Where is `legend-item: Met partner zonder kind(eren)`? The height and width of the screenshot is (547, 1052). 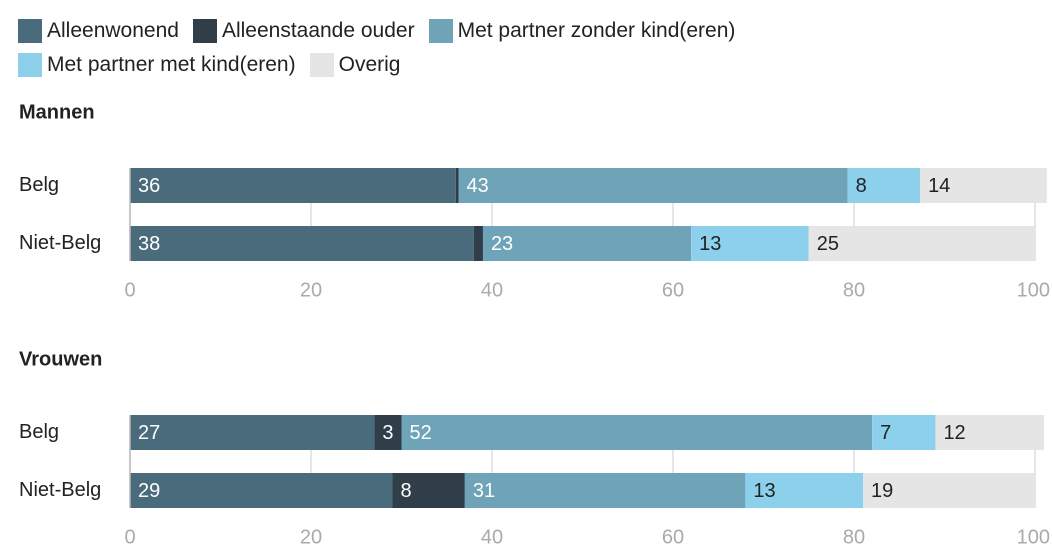
legend-item: Met partner zonder kind(eren) is located at coordinates (582, 31).